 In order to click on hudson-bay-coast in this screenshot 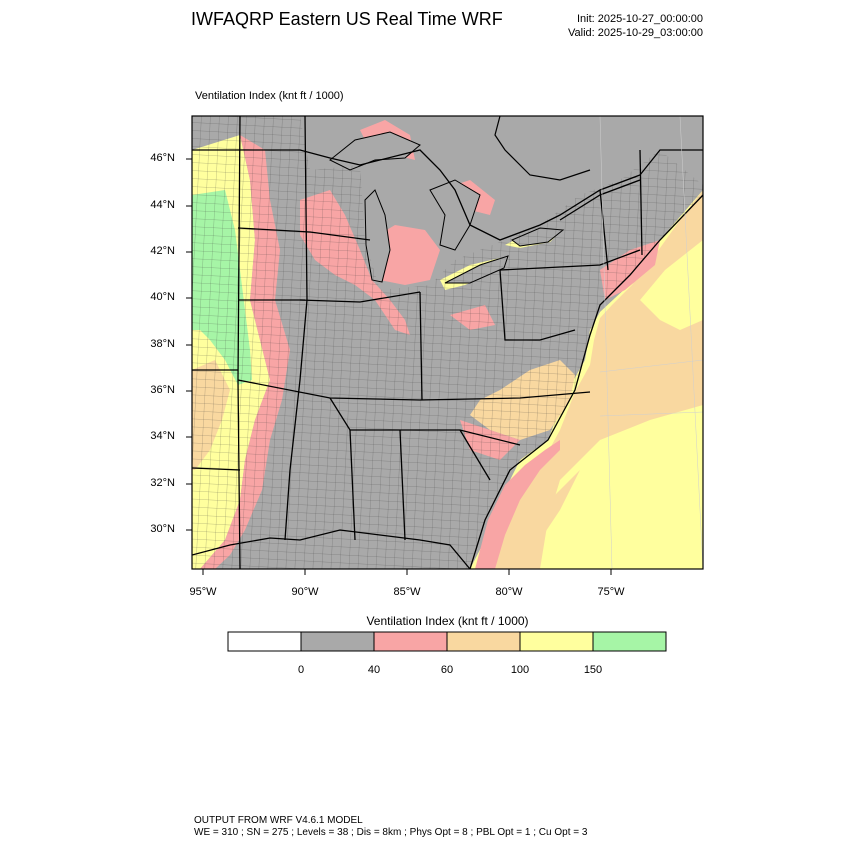, I will do `click(542, 148)`.